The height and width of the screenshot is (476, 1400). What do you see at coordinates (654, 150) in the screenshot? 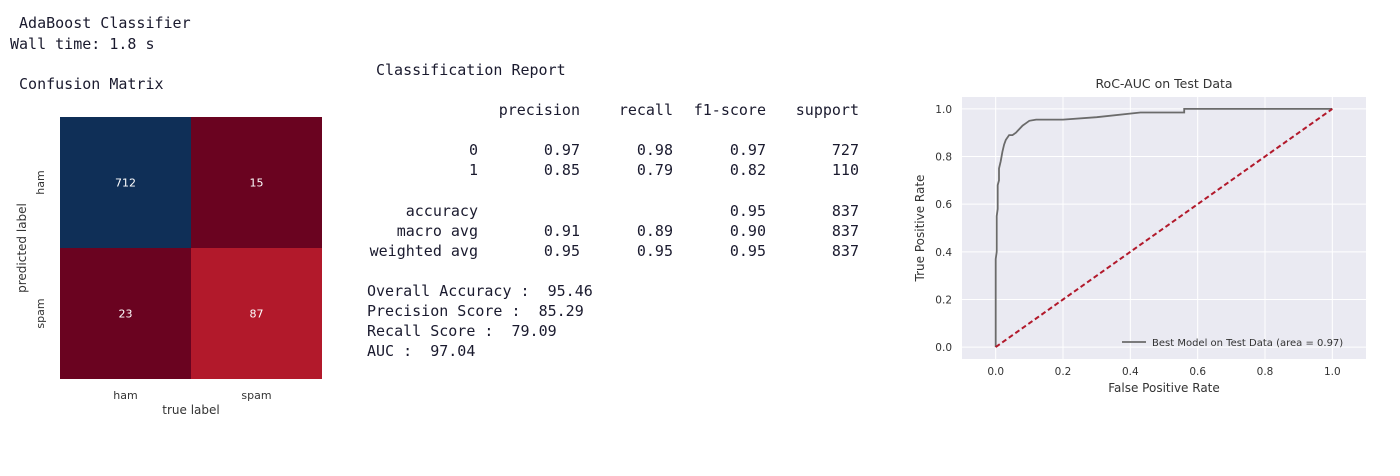
I see `report-cell: 0.98` at bounding box center [654, 150].